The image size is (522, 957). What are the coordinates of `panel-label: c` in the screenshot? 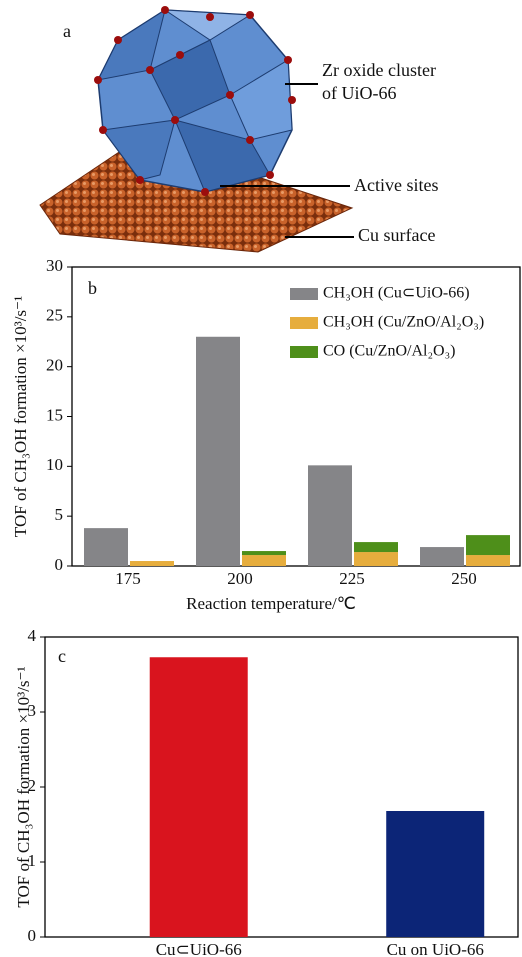 It's located at (62, 656).